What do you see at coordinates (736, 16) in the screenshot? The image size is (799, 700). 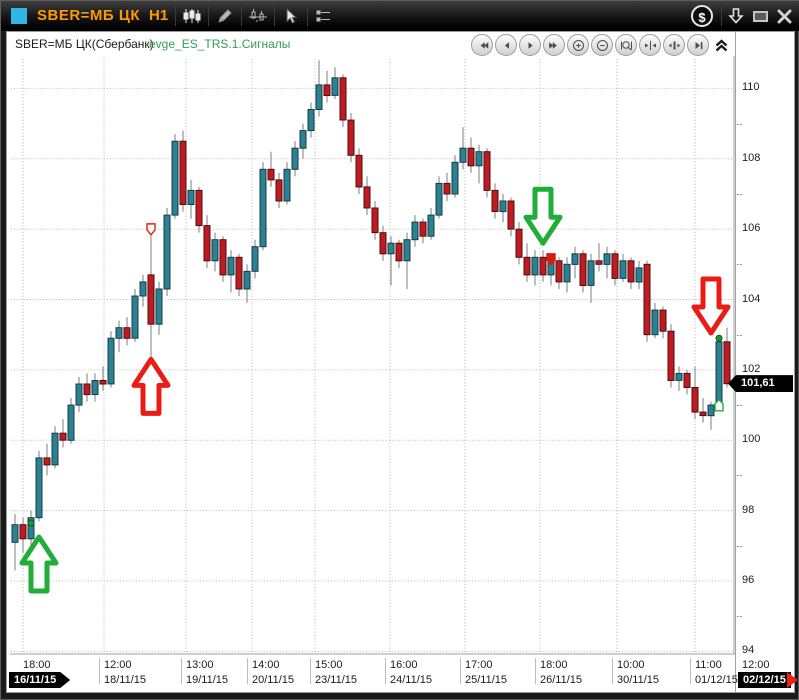 I see `download-arrow-icon` at bounding box center [736, 16].